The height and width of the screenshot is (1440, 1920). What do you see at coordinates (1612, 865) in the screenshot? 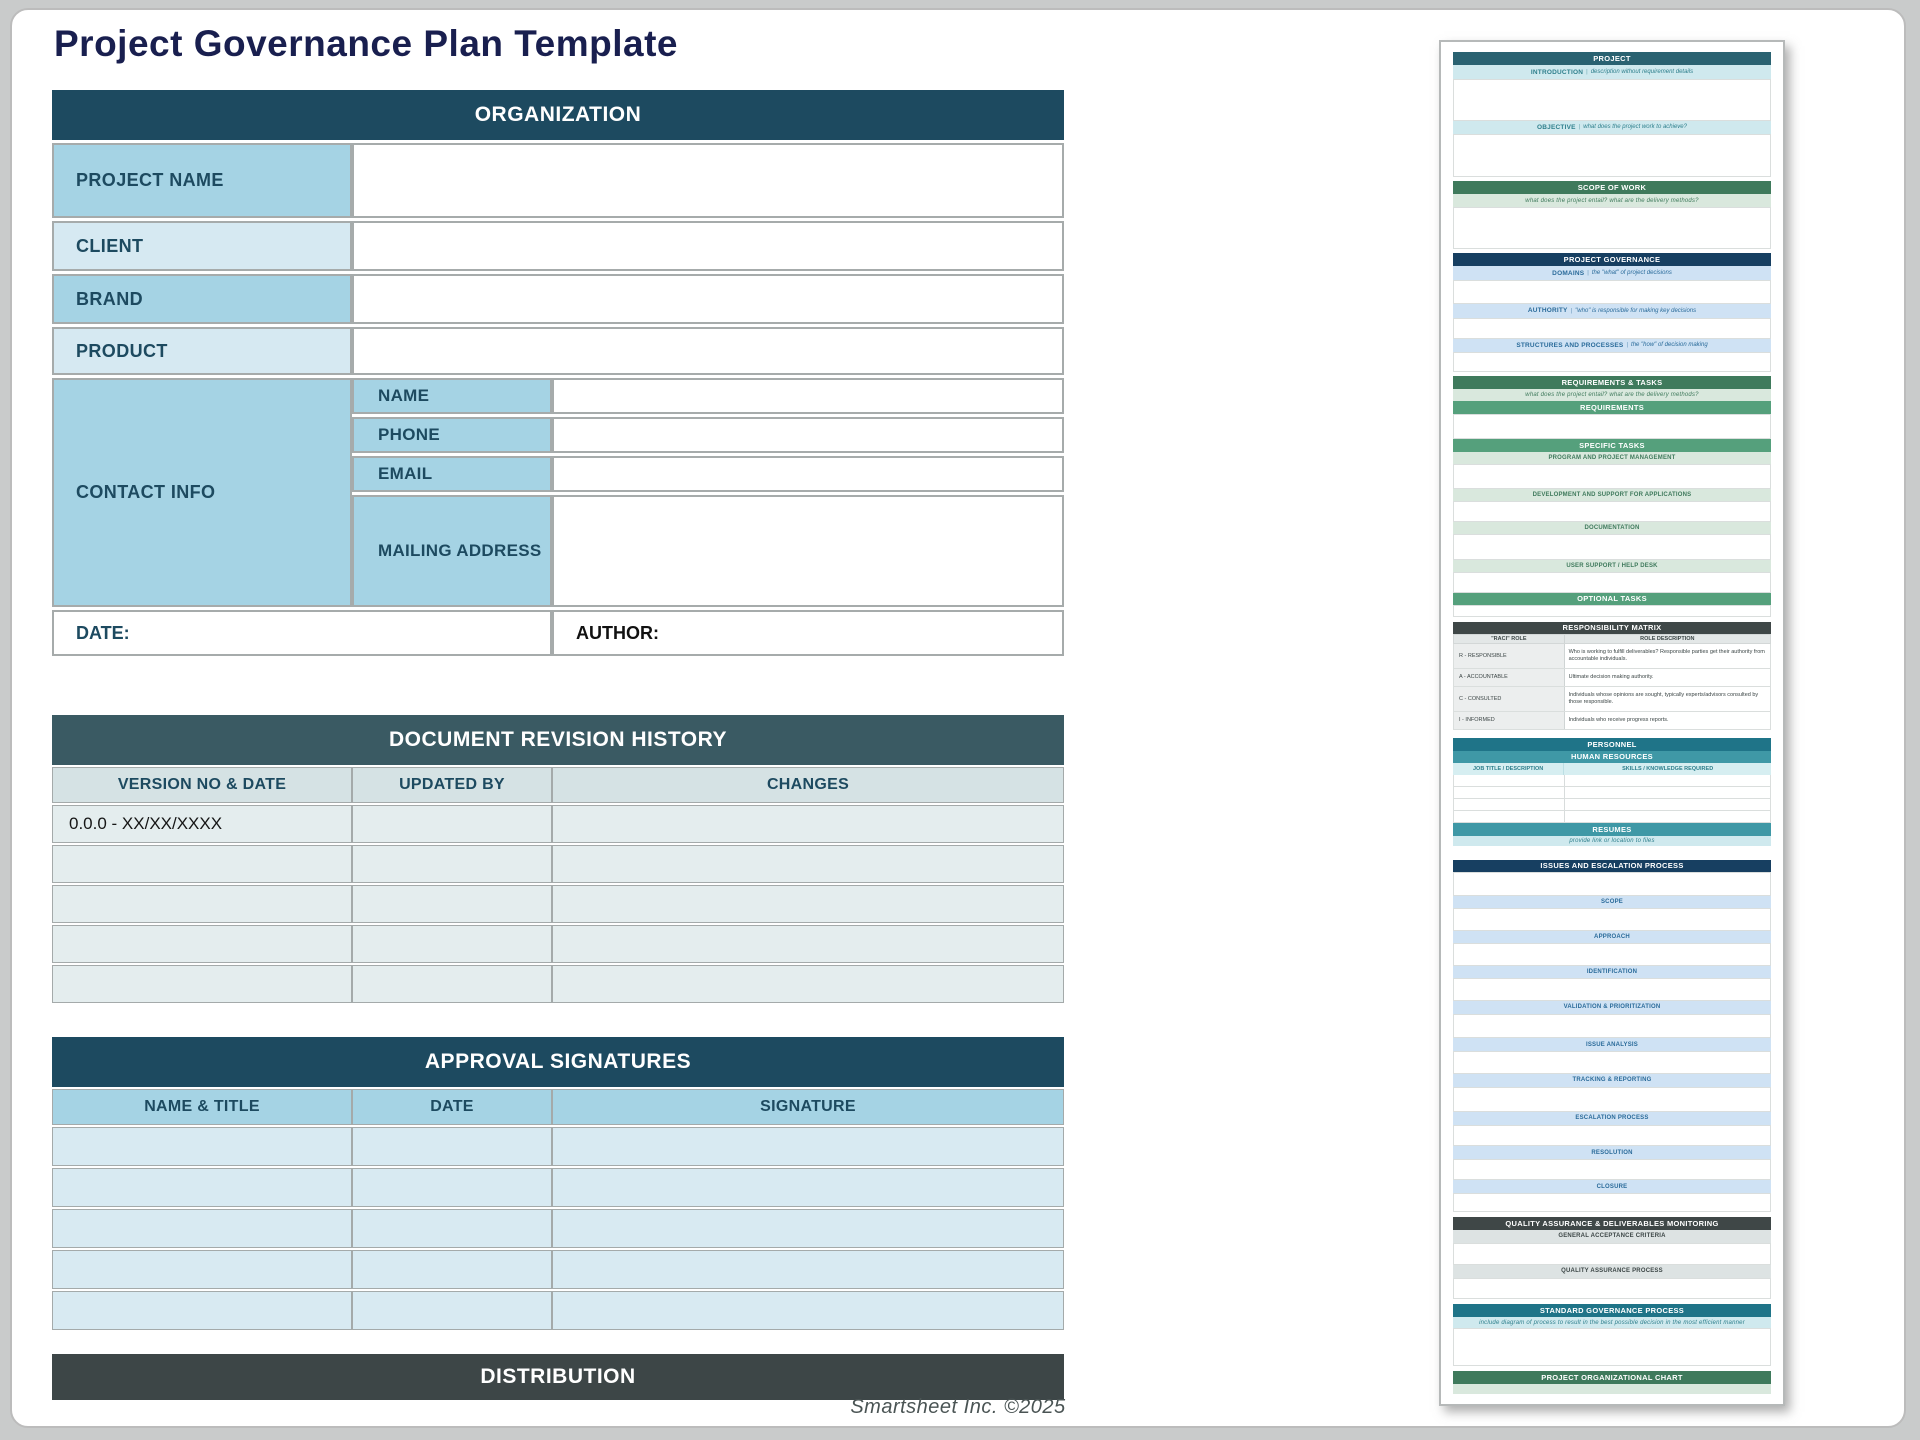
I see `thumb-section-header: ISSUES AND ESCALATION PROCESS` at bounding box center [1612, 865].